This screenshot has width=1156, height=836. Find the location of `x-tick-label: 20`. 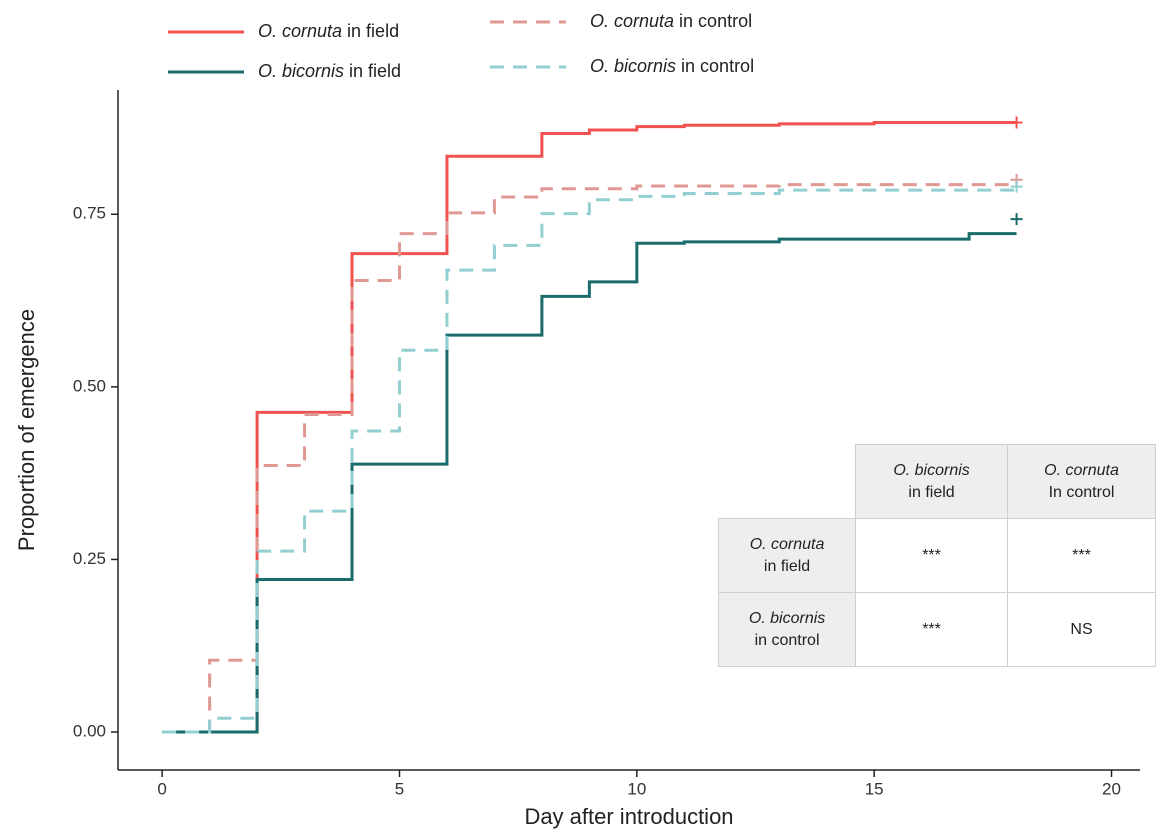

x-tick-label: 20 is located at coordinates (1111, 788).